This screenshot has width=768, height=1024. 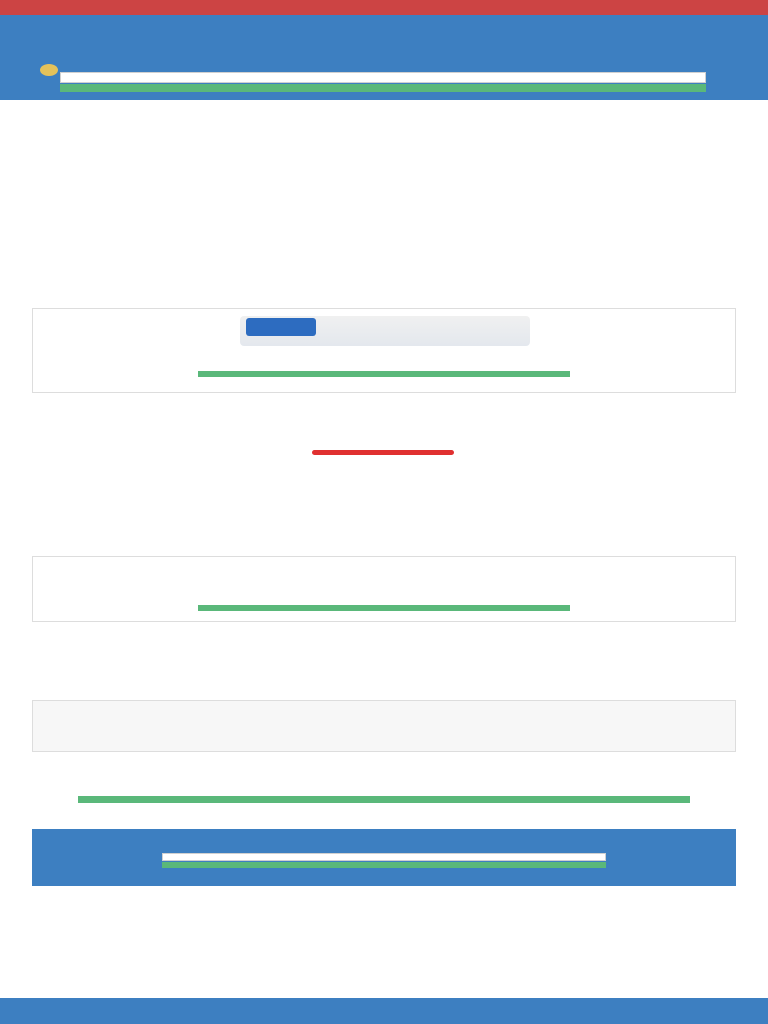 What do you see at coordinates (242, 224) in the screenshot?
I see `heading-free-chlorine` at bounding box center [242, 224].